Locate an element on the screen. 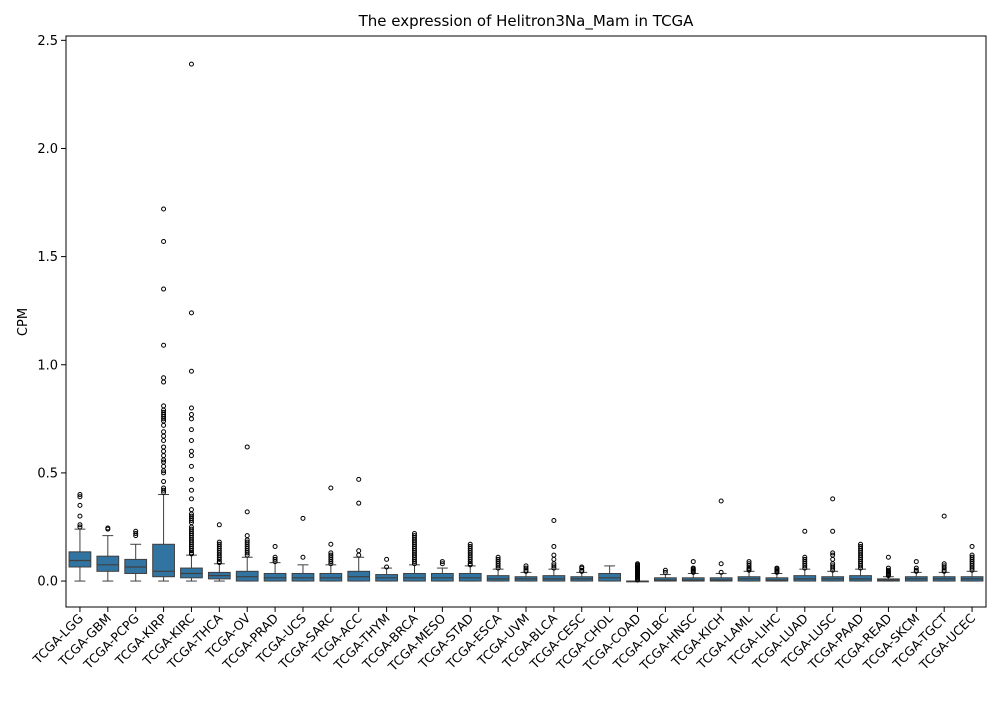 This screenshot has height=705, width=1000. box-body is located at coordinates (80, 559).